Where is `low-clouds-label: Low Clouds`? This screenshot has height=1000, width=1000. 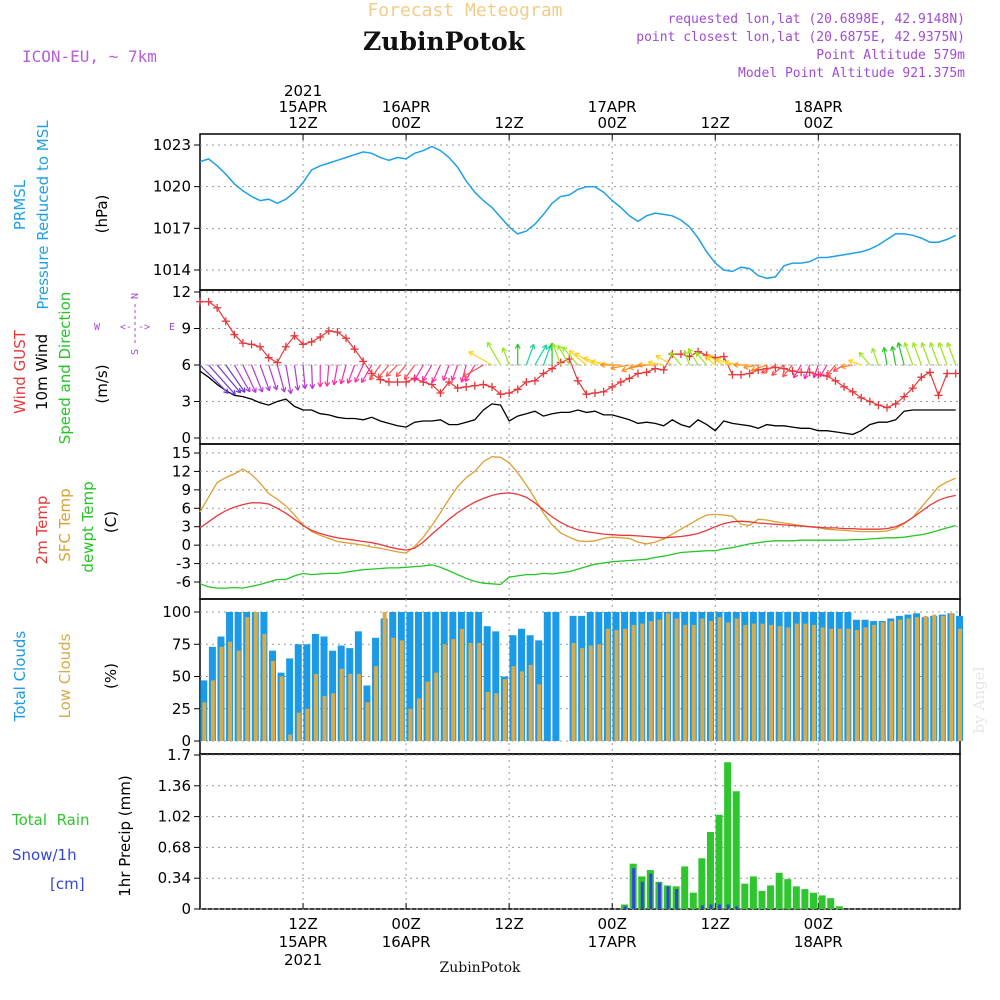 low-clouds-label: Low Clouds is located at coordinates (65, 675).